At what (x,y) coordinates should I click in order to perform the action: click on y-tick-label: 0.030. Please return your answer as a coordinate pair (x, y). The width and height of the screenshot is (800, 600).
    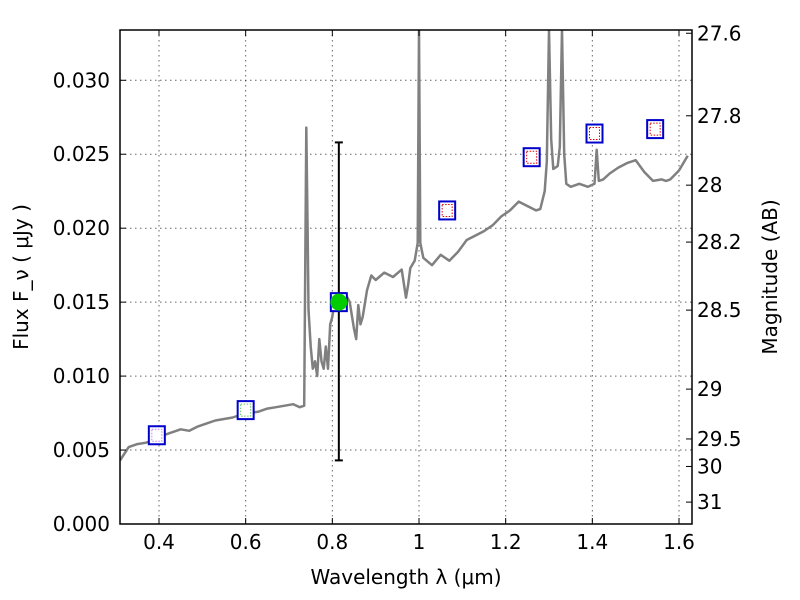
    Looking at the image, I should click on (81, 80).